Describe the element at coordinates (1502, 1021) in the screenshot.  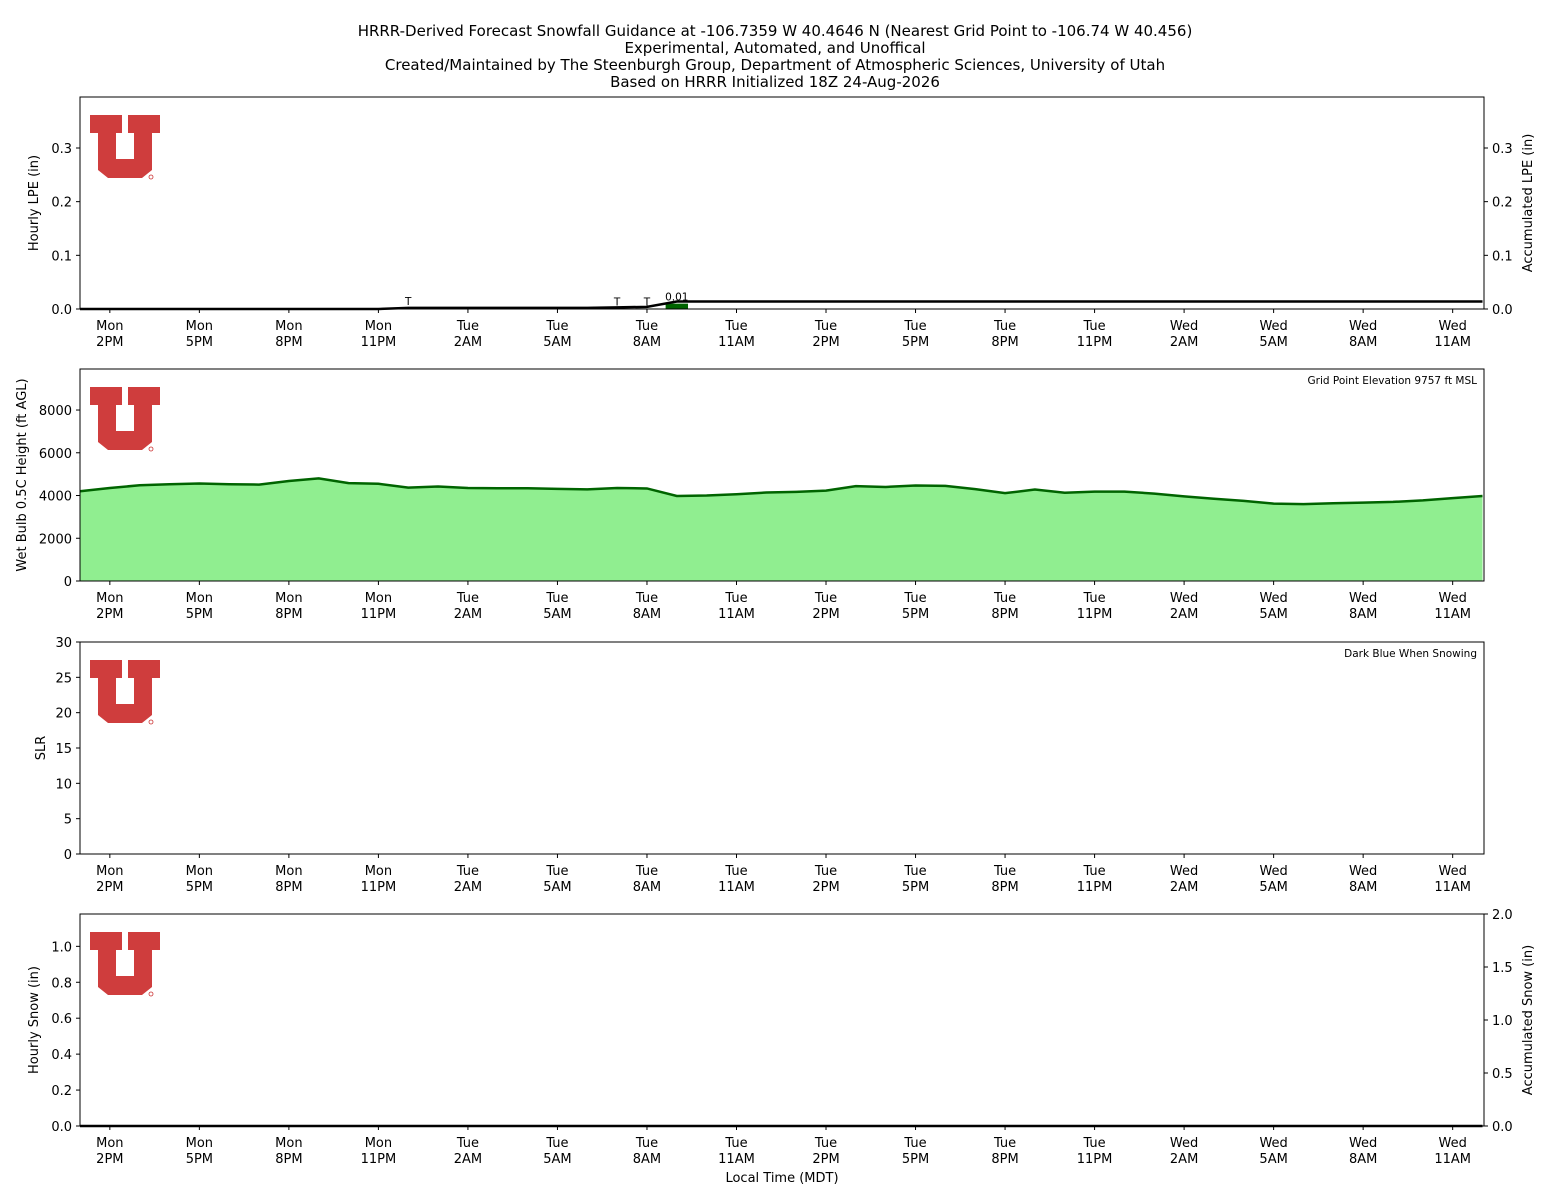
I see `y2-tick-label: 1.0` at that location.